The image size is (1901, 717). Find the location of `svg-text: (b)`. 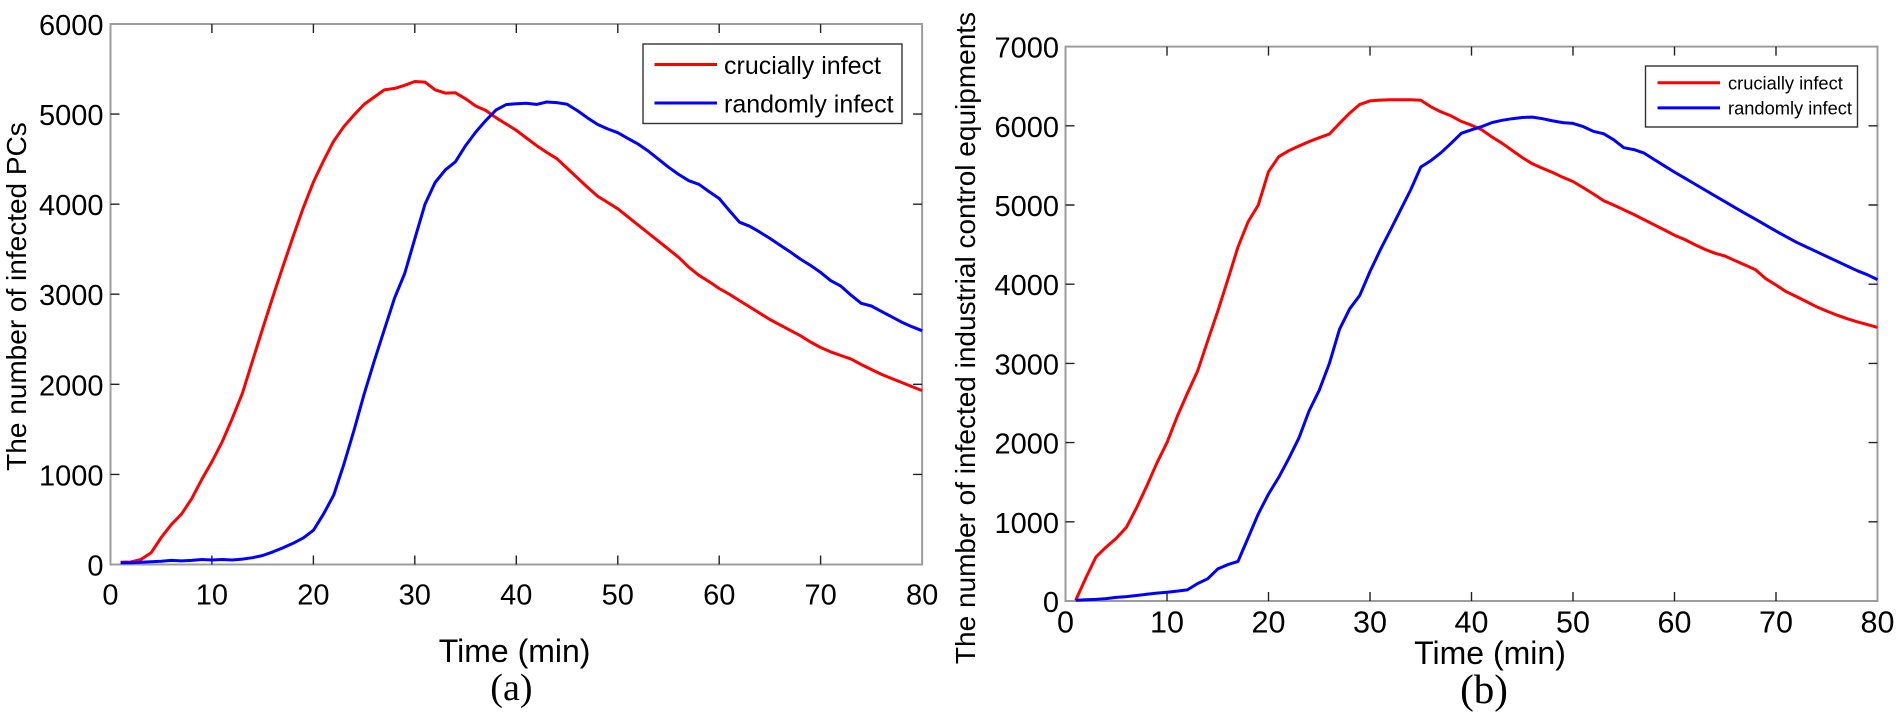

svg-text: (b) is located at coordinates (1484, 689).